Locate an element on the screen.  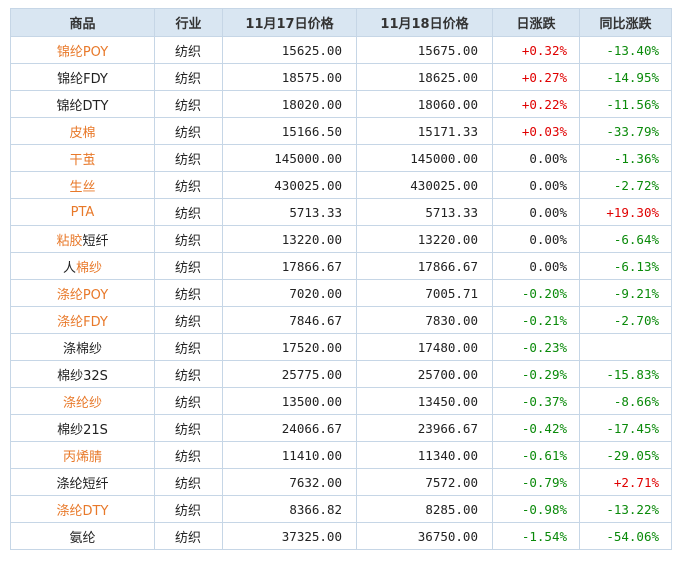
commodity-name: 皮棉 is located at coordinates (82, 131).